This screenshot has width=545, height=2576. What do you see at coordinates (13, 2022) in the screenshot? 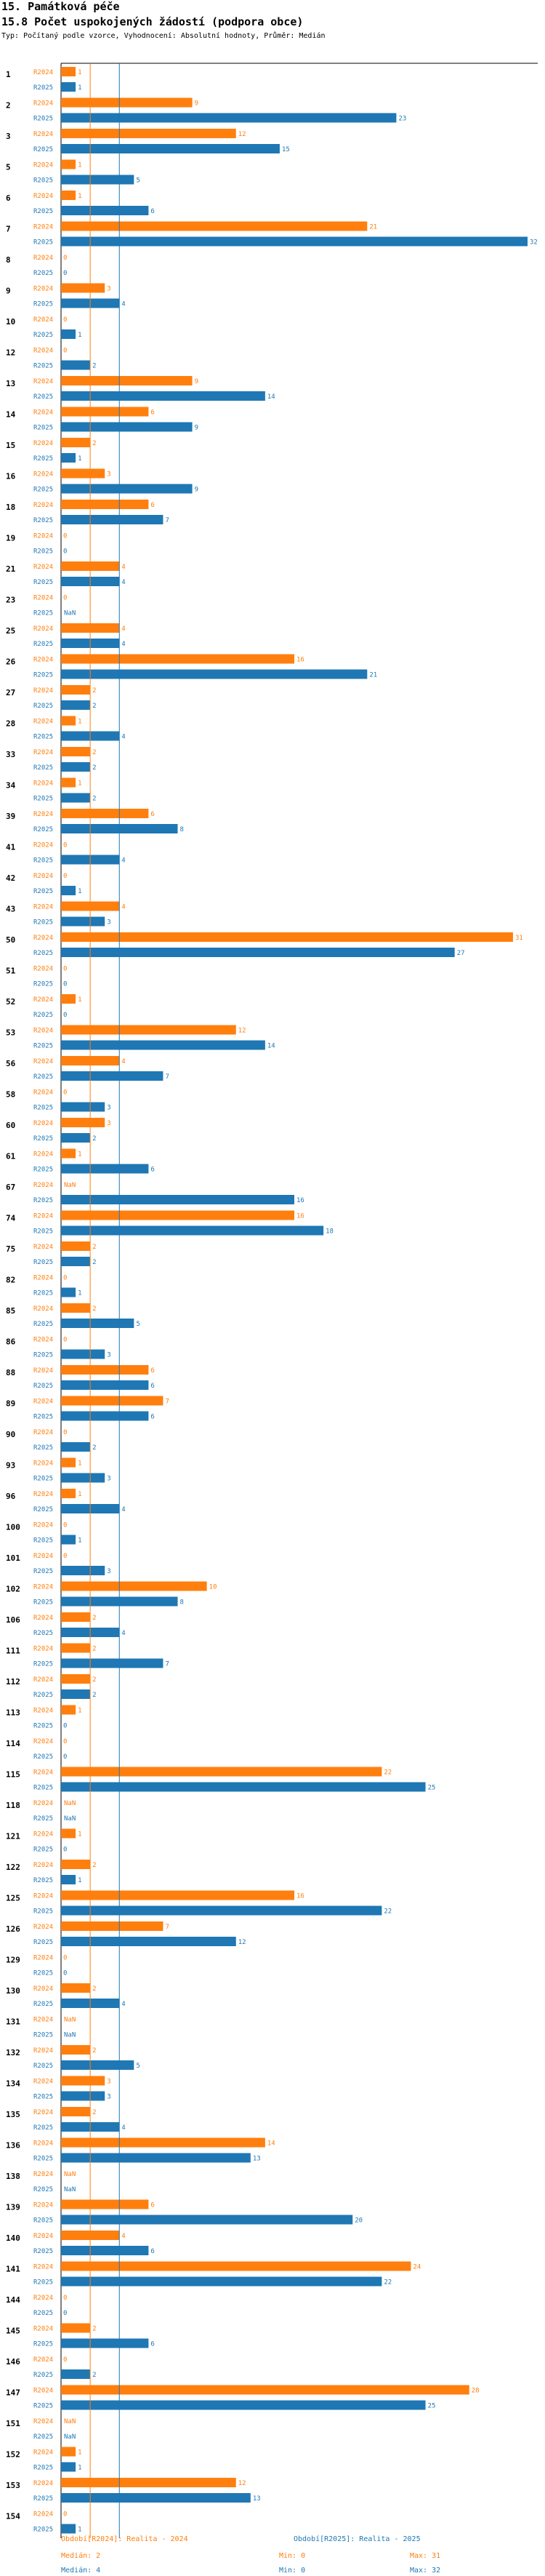
I see `category-label: 131` at bounding box center [13, 2022].